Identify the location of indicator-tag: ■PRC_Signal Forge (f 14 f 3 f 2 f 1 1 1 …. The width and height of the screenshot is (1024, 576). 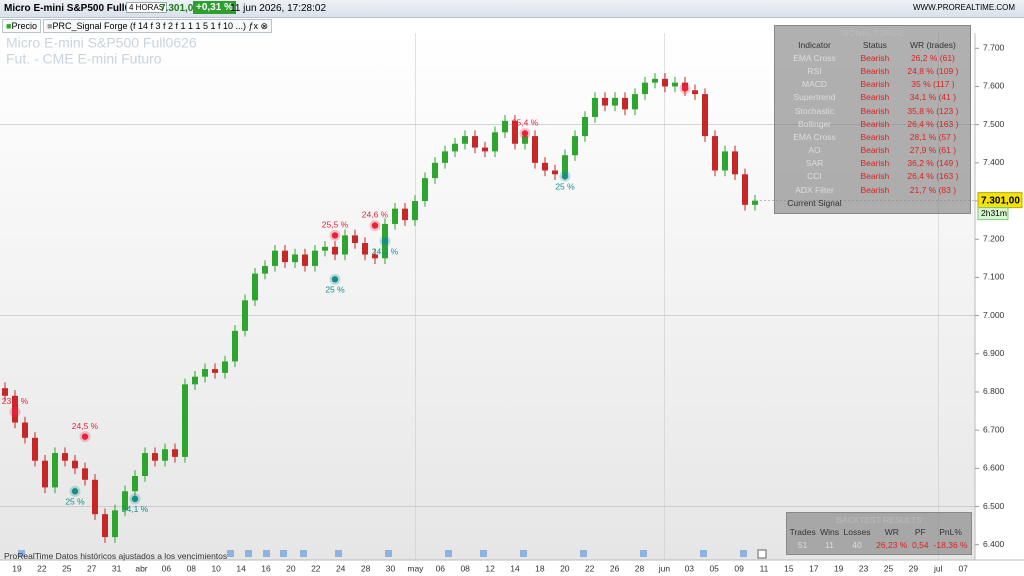
(158, 26).